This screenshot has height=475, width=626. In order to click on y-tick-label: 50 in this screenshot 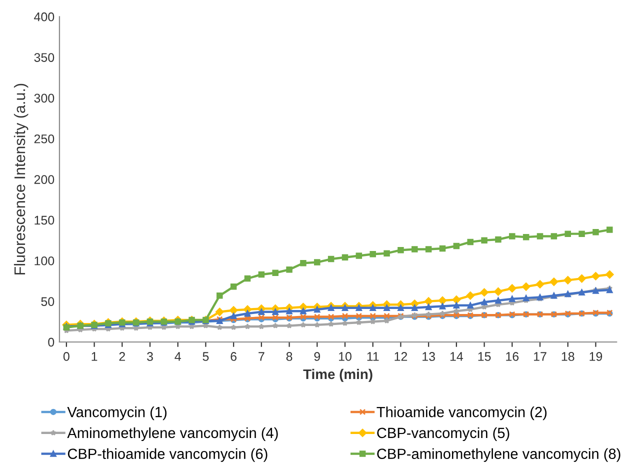, I will do `click(47, 301)`.